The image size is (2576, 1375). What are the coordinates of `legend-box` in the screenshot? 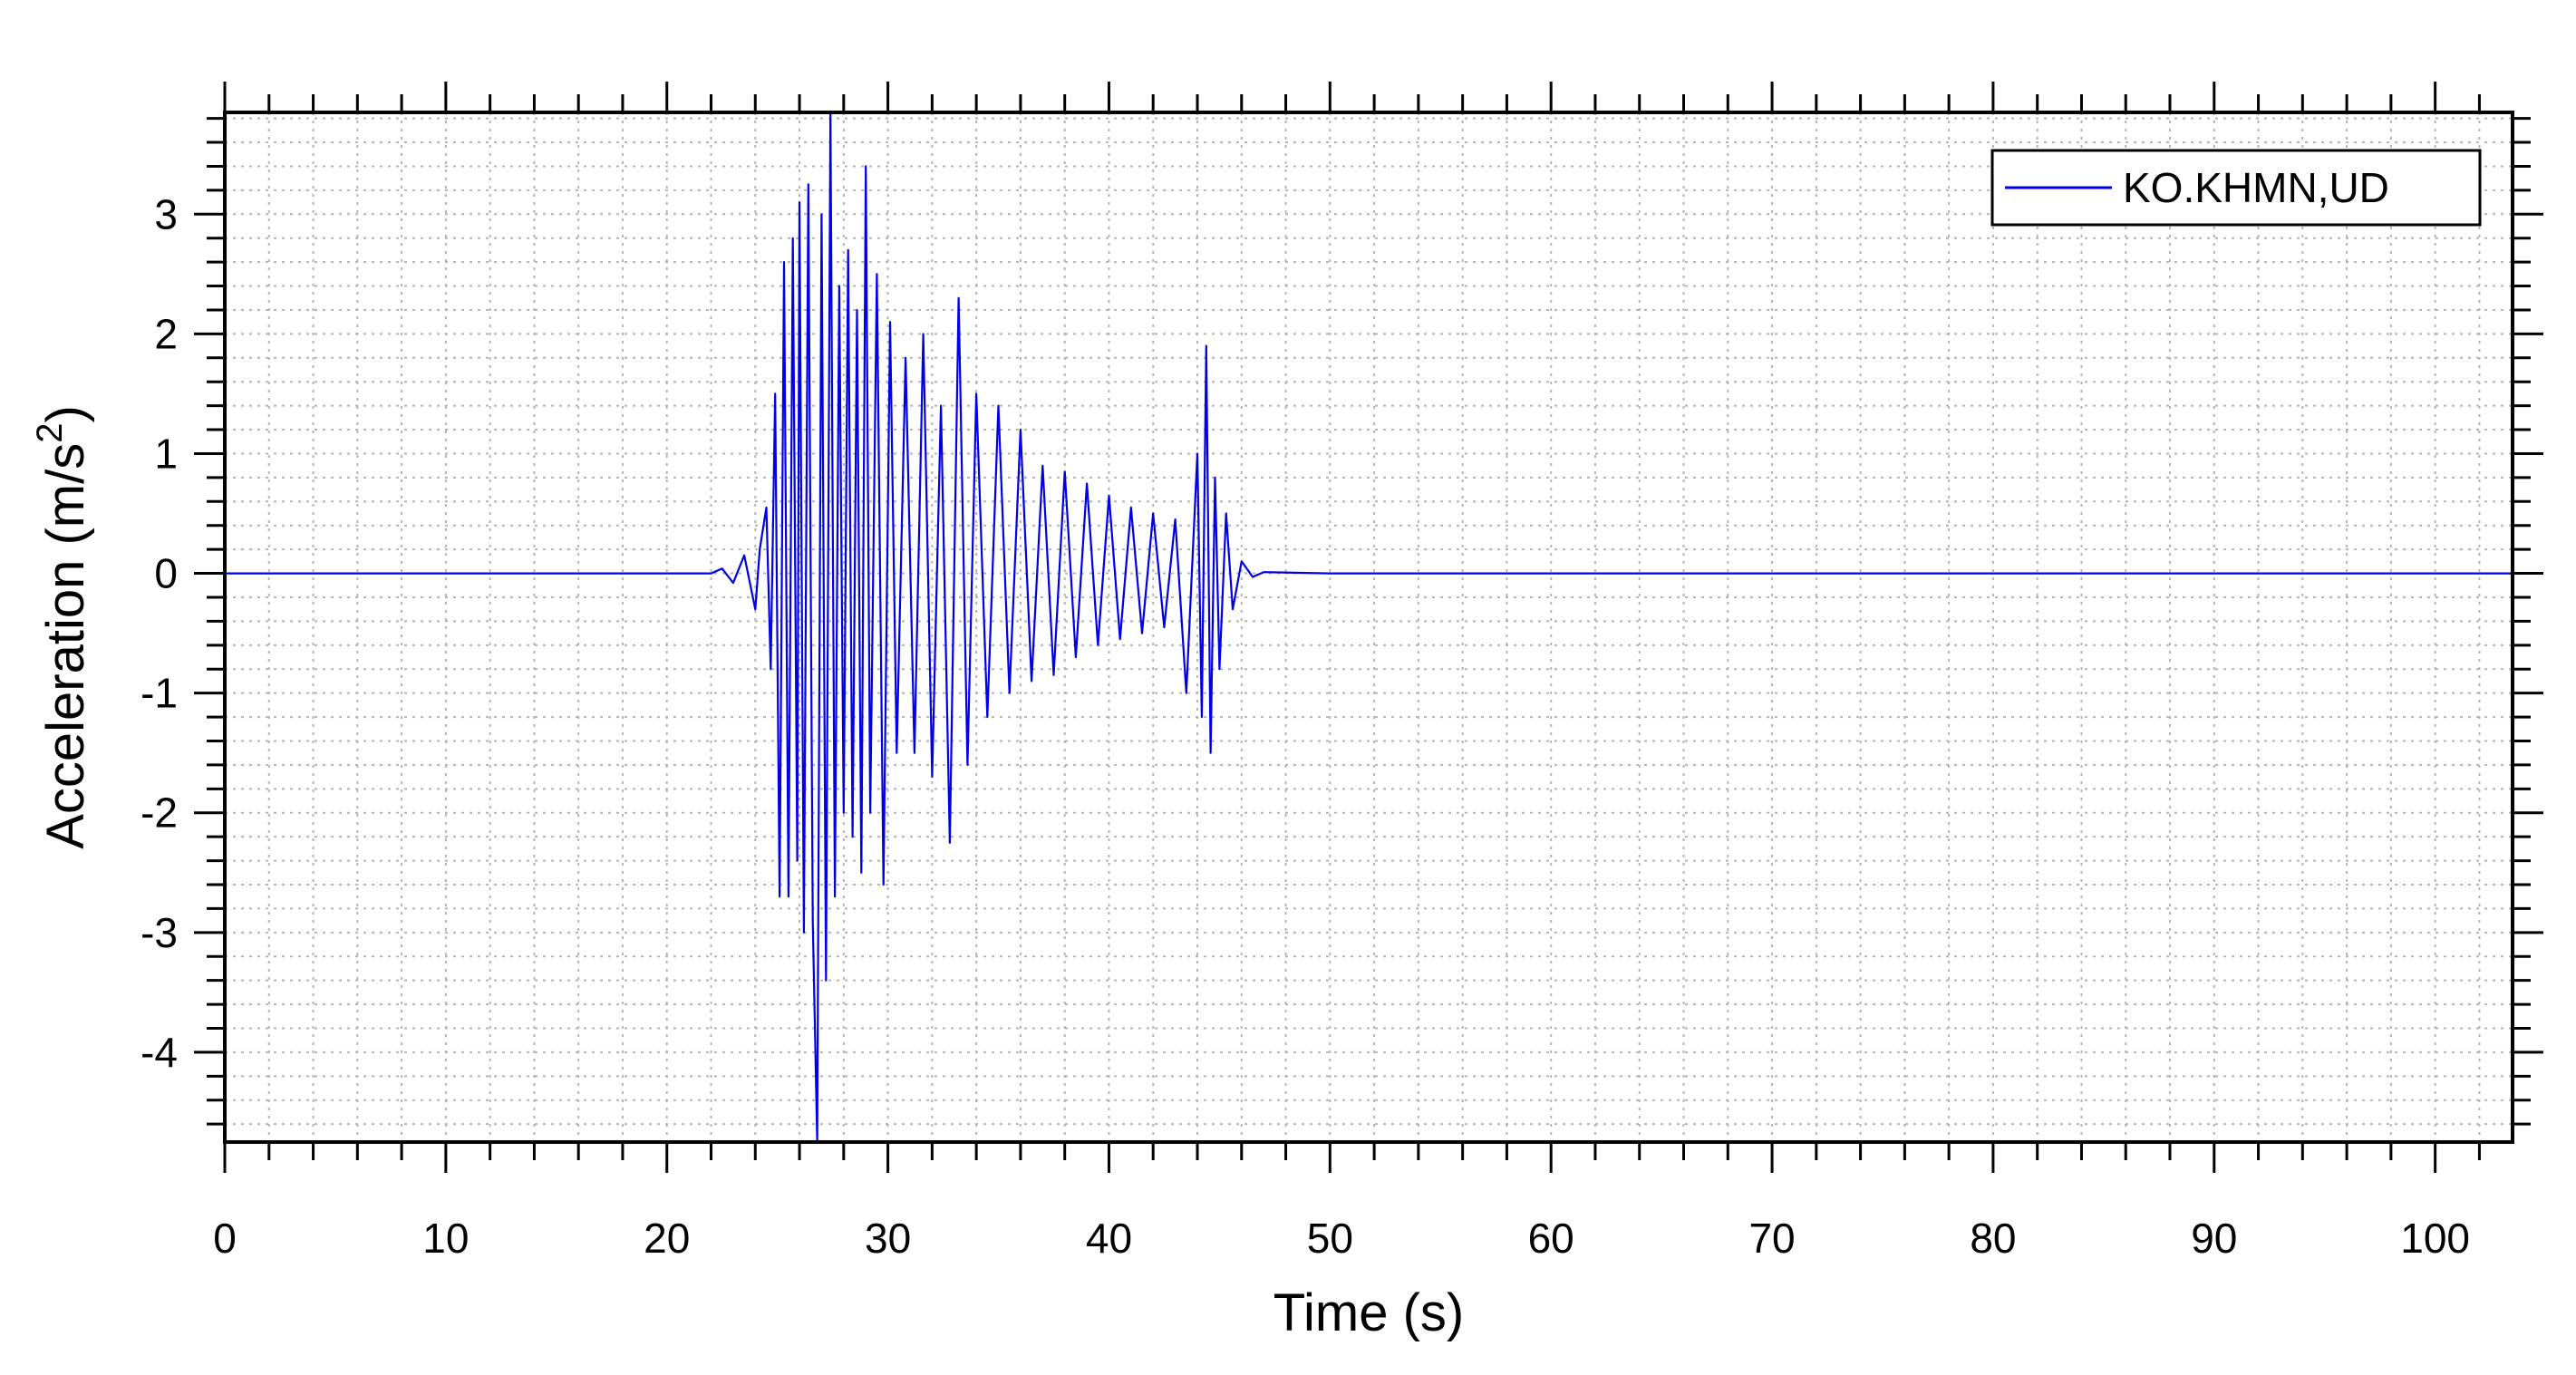 It's located at (2236, 188).